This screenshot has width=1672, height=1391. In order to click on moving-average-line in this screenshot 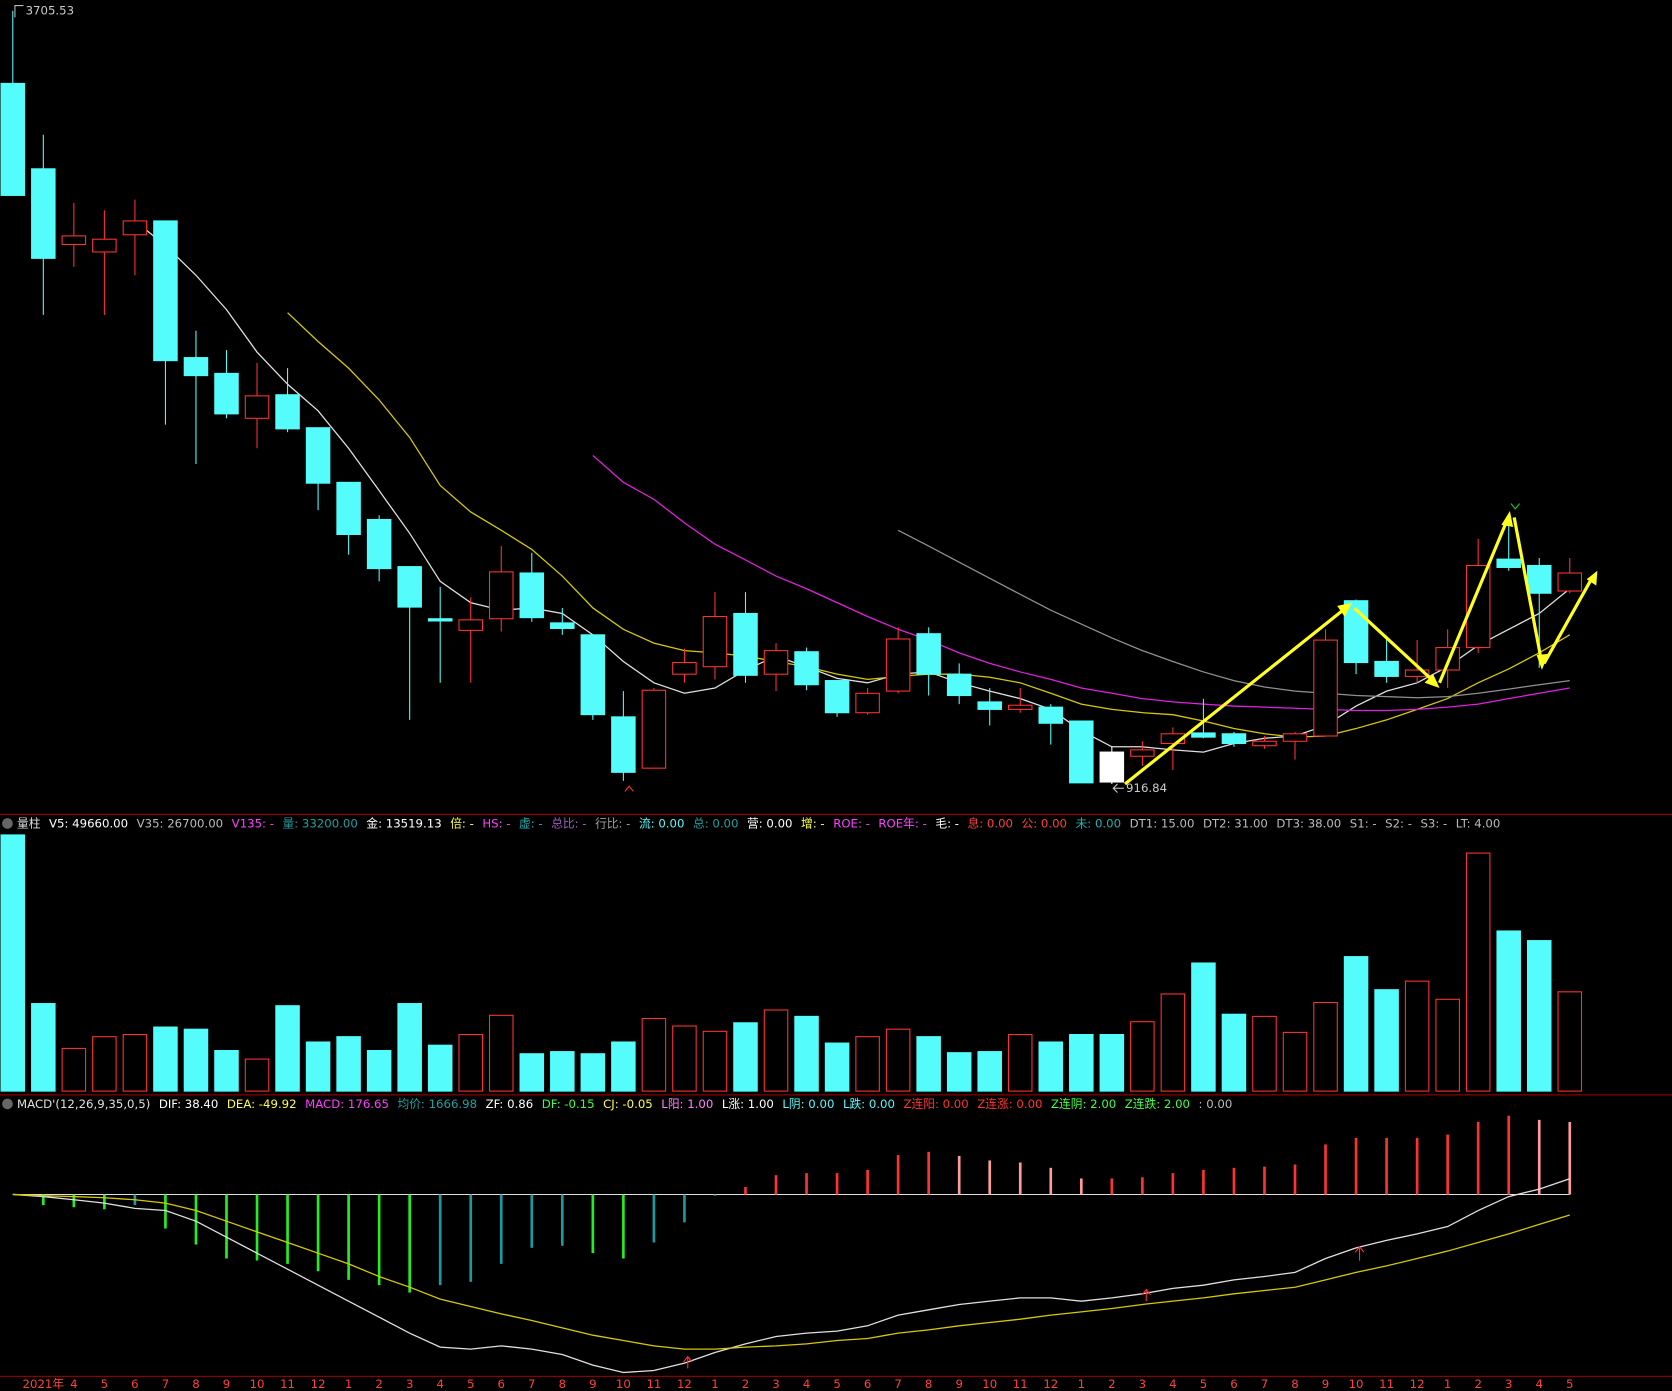, I will do `click(1081, 583)`.